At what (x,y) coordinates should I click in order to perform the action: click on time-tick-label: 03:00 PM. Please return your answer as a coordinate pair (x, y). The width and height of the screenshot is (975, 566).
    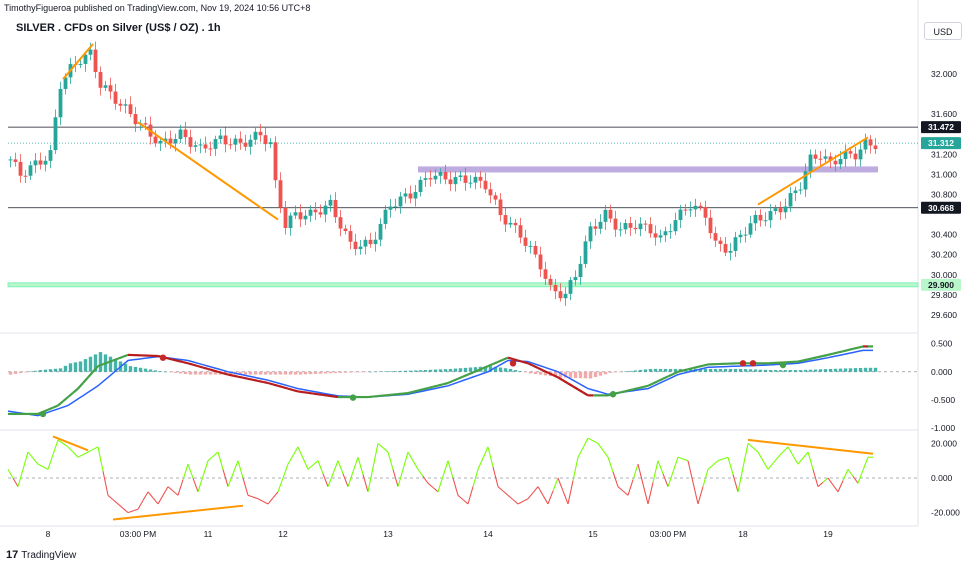
    Looking at the image, I should click on (138, 534).